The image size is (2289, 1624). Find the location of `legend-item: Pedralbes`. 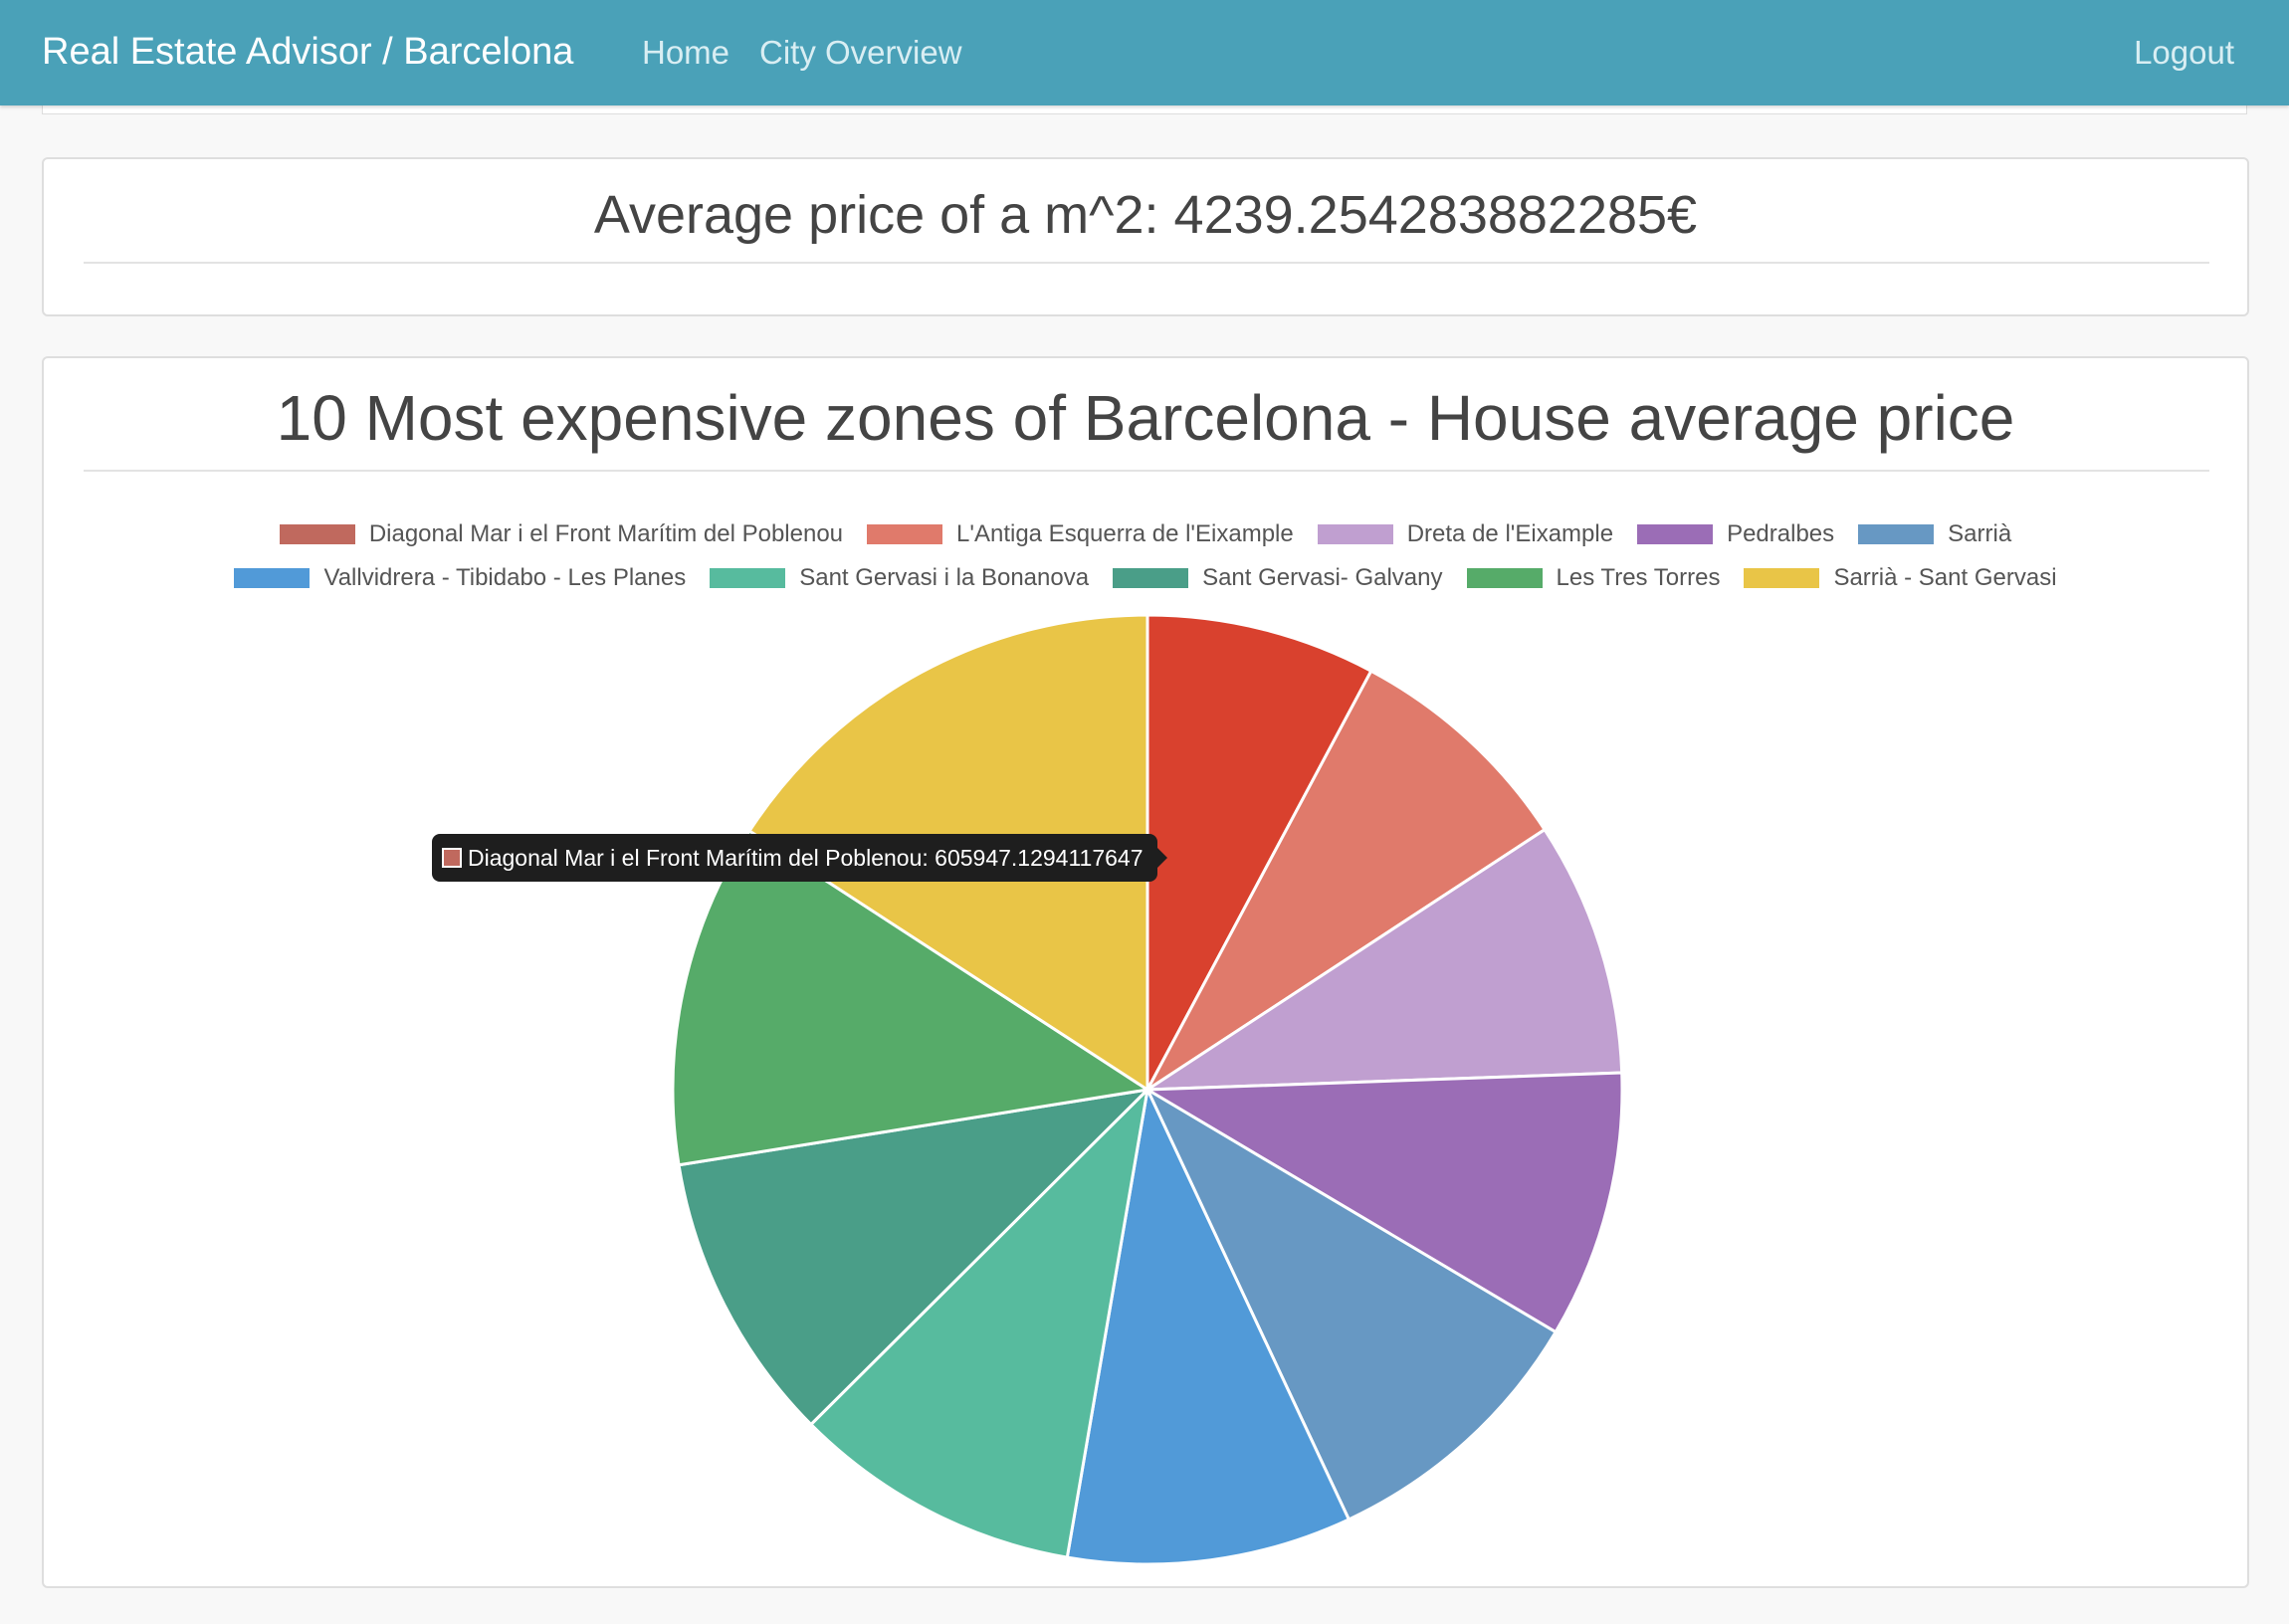

legend-item: Pedralbes is located at coordinates (1735, 534).